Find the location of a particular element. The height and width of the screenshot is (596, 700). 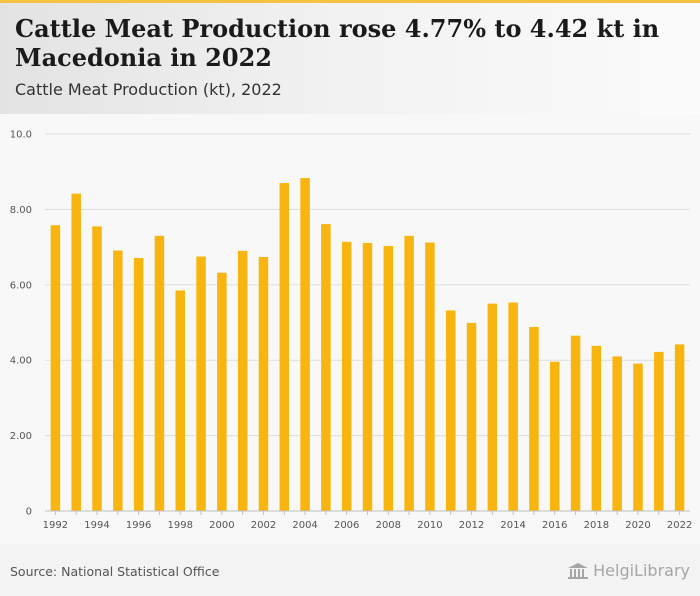

bar-2008 is located at coordinates (388, 378).